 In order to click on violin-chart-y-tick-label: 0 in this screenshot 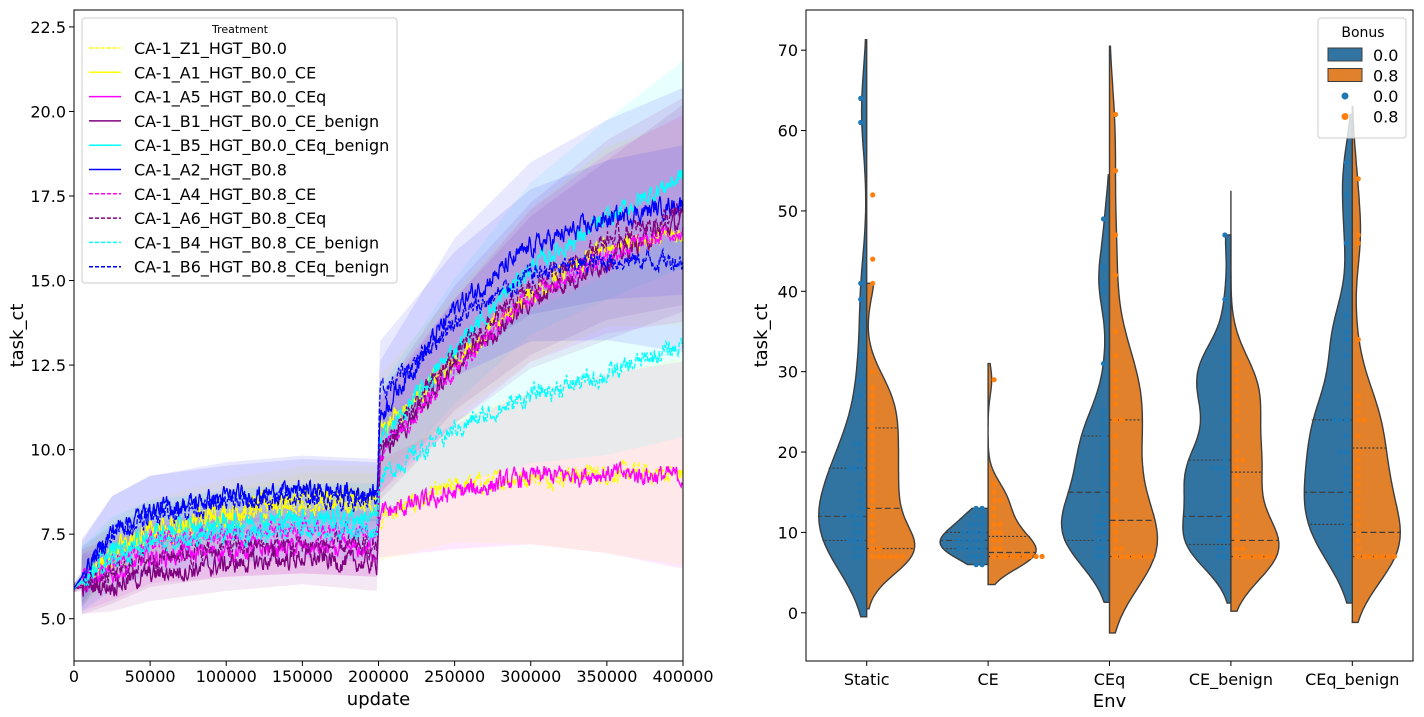, I will do `click(793, 613)`.